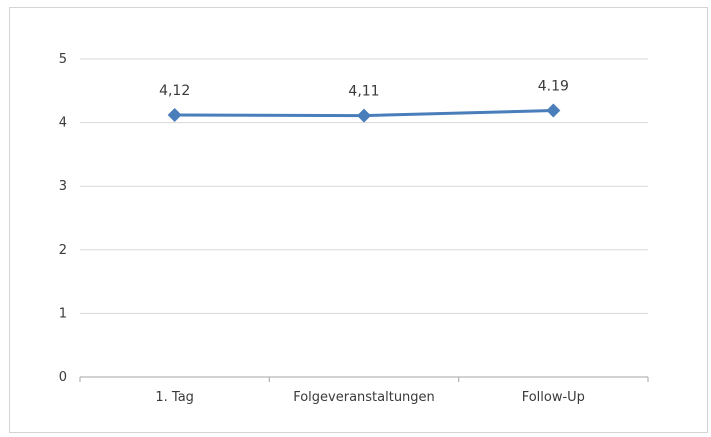  I want to click on y-tick-label: 1, so click(63, 313).